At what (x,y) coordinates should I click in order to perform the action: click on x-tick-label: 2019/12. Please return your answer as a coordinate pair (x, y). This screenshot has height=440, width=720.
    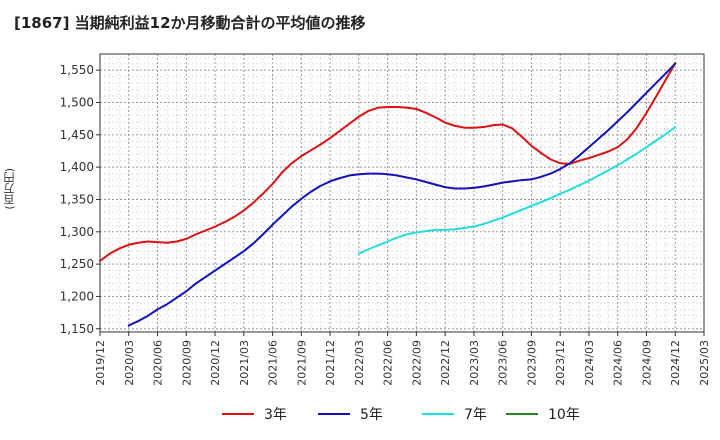
    Looking at the image, I should click on (100, 363).